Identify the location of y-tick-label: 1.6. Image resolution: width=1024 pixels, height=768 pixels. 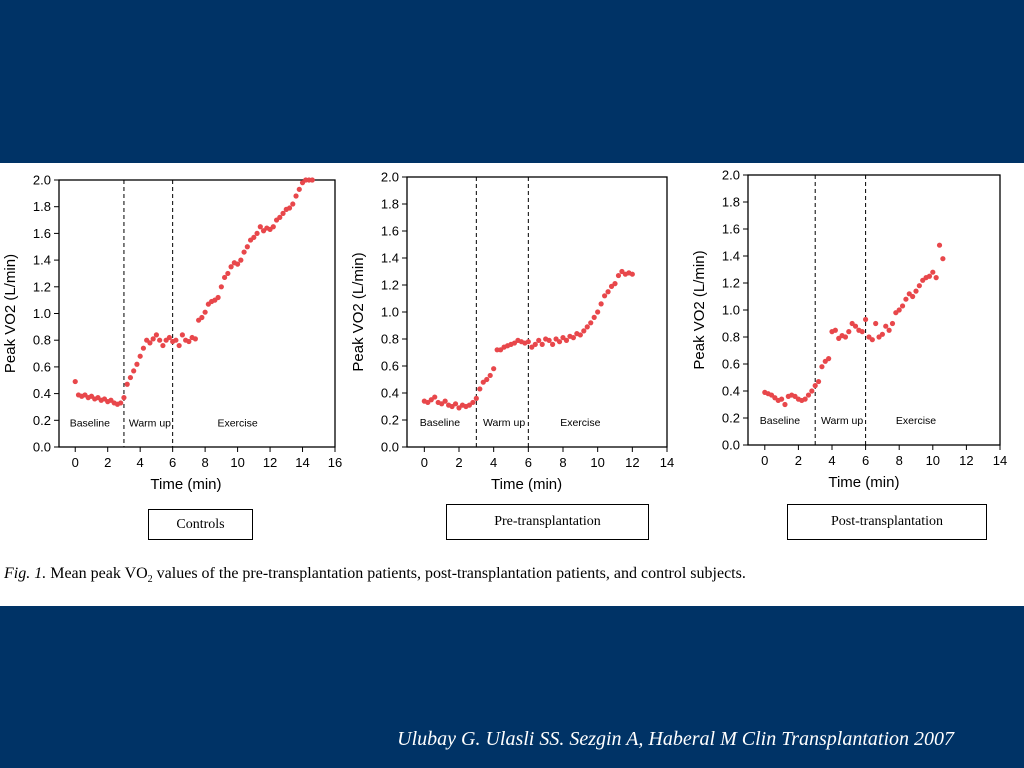
(42, 233).